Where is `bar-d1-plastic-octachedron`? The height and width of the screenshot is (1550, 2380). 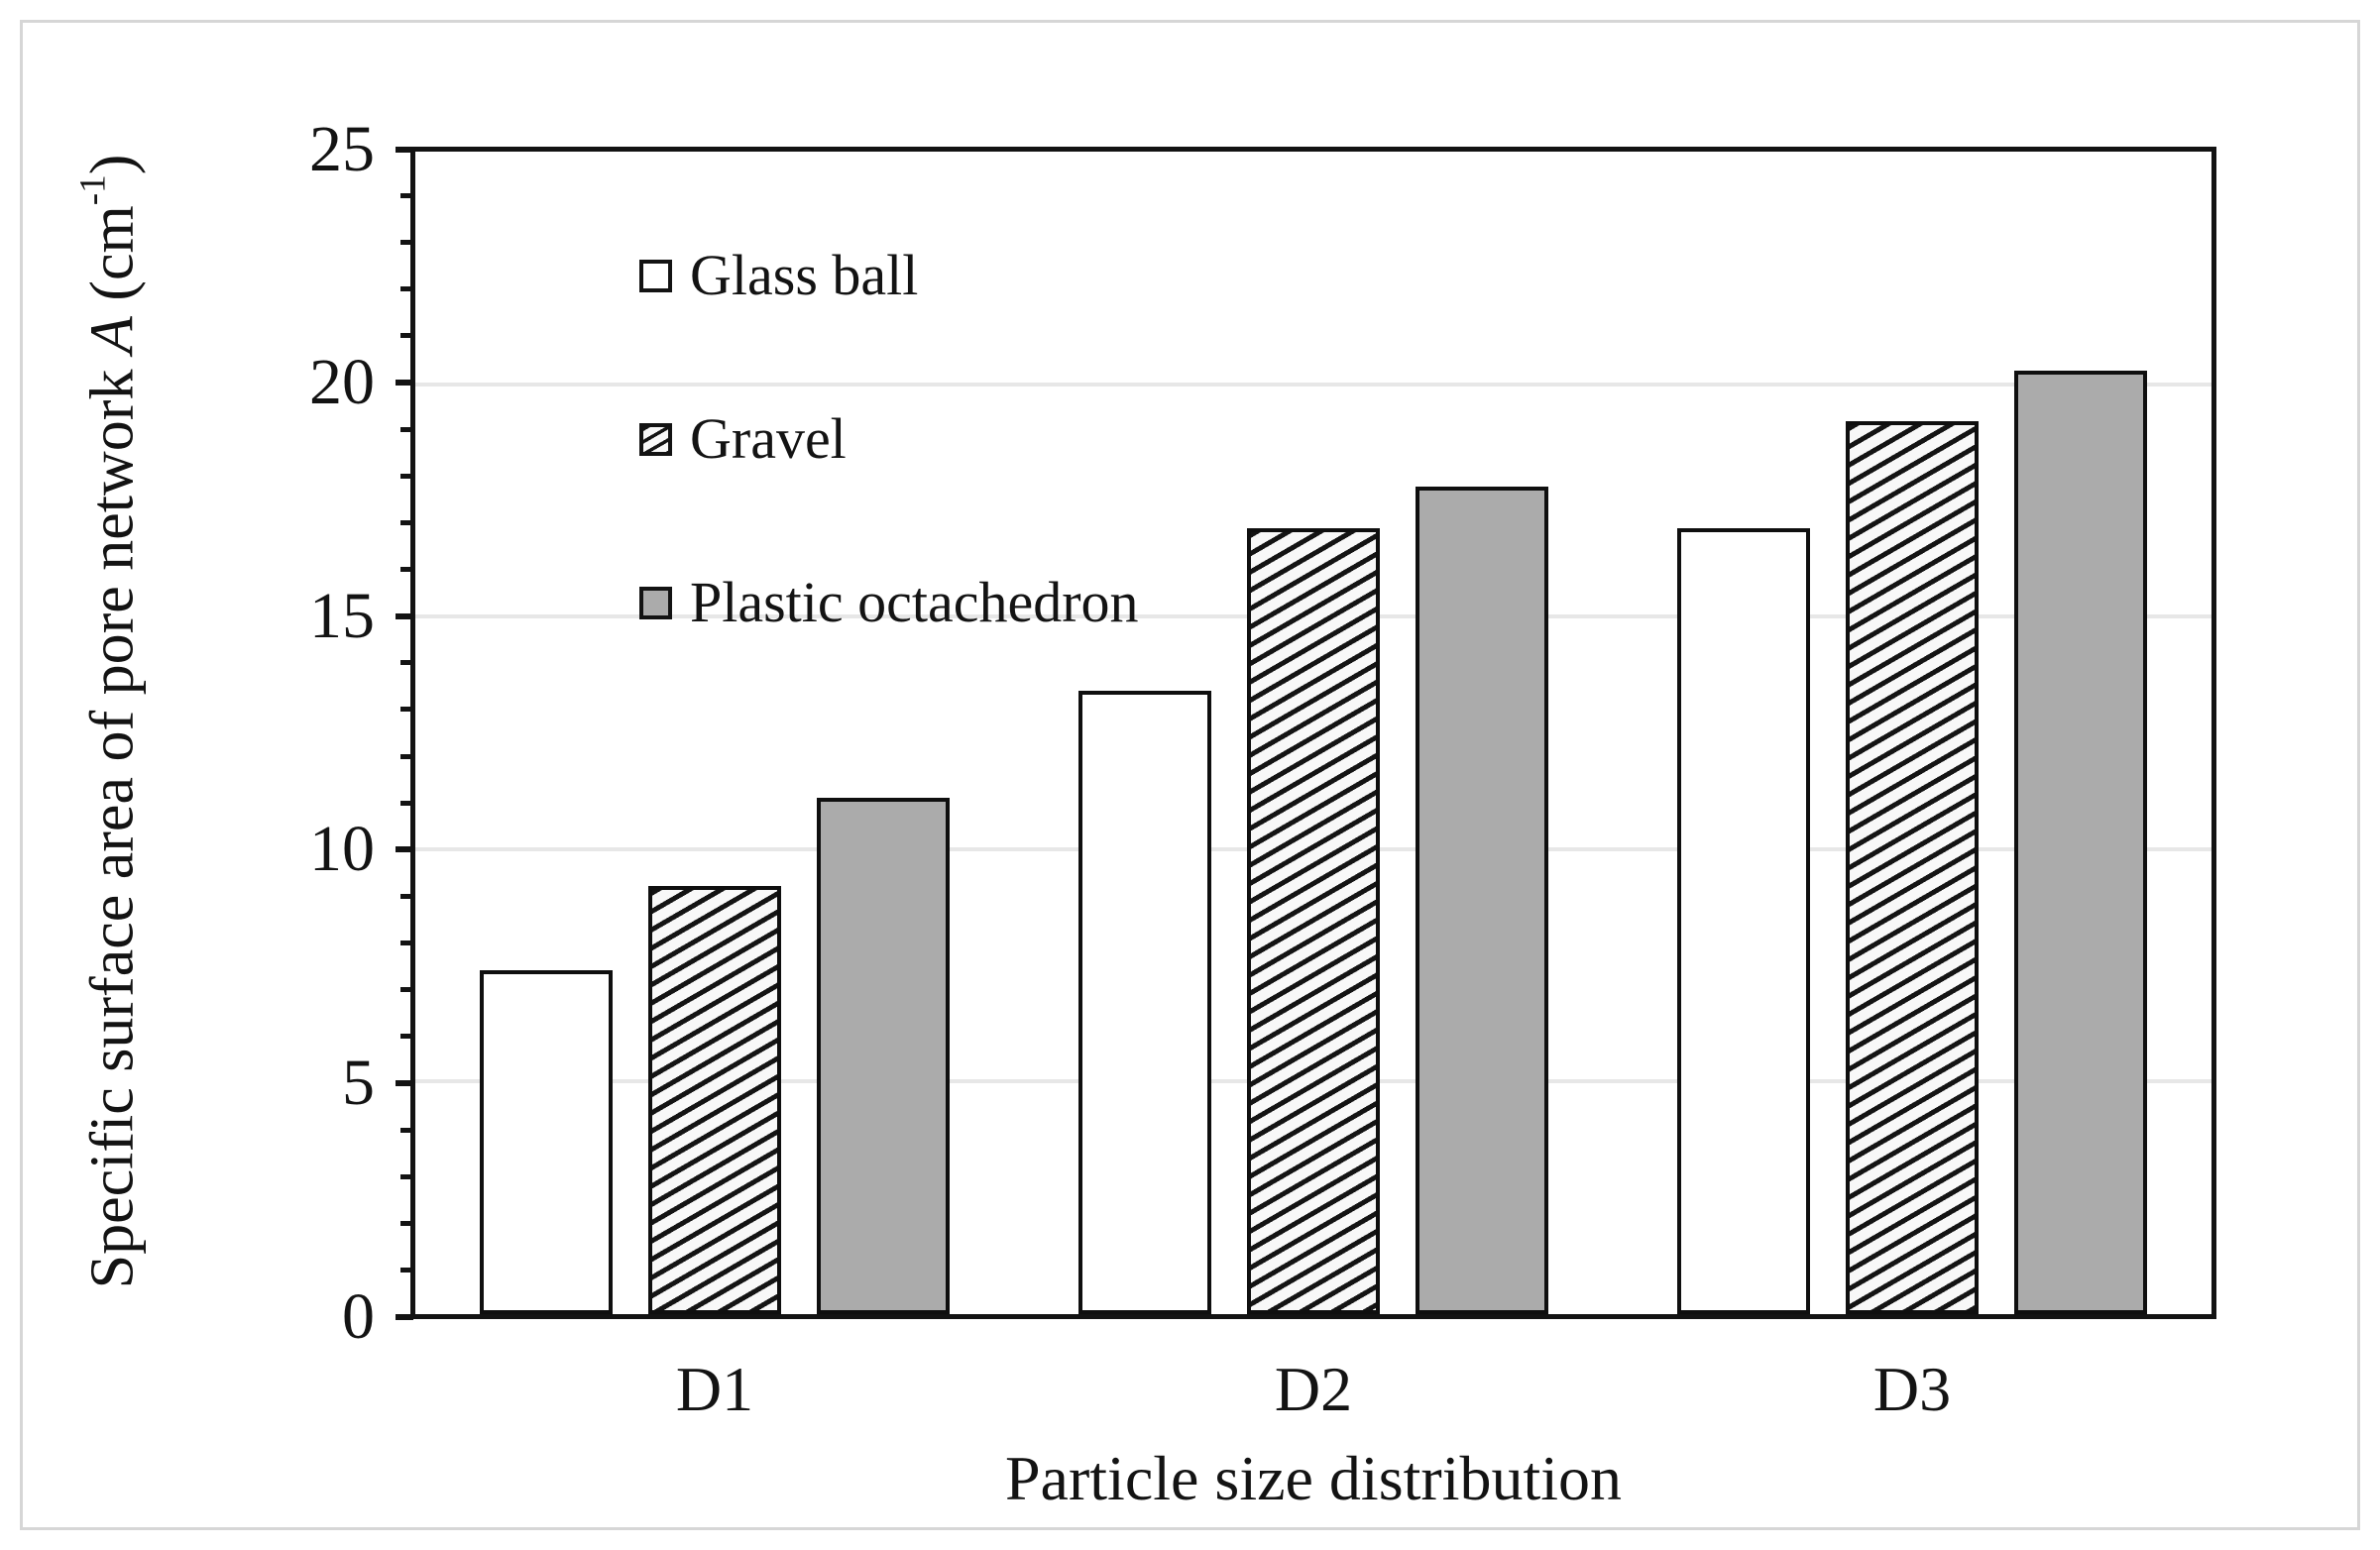
bar-d1-plastic-octachedron is located at coordinates (883, 1056).